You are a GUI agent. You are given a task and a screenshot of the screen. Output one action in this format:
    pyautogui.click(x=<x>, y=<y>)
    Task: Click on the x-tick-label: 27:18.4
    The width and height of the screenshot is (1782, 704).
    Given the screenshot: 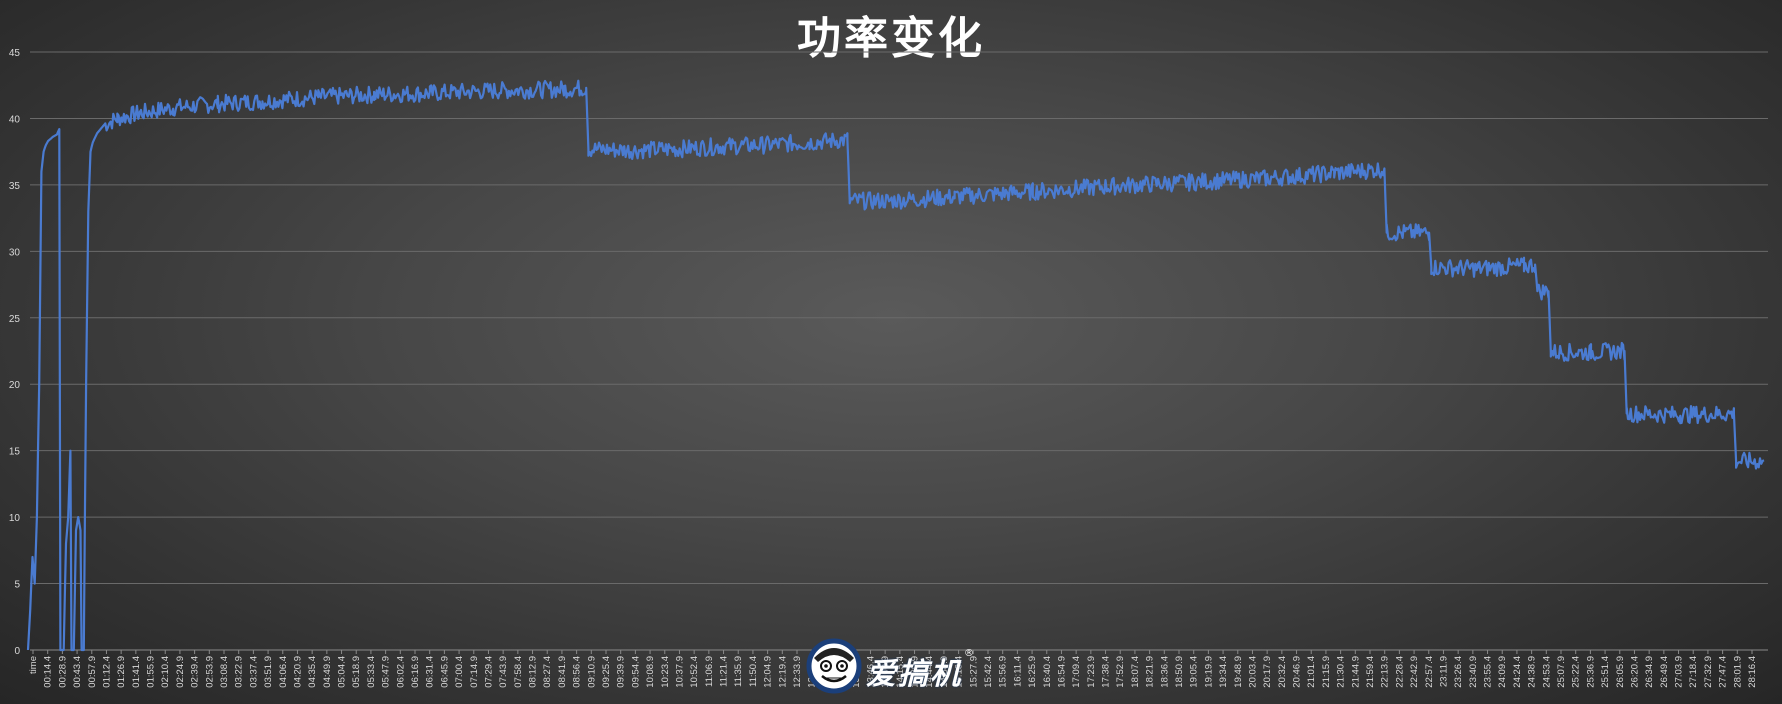 What is the action you would take?
    pyautogui.click(x=1693, y=672)
    